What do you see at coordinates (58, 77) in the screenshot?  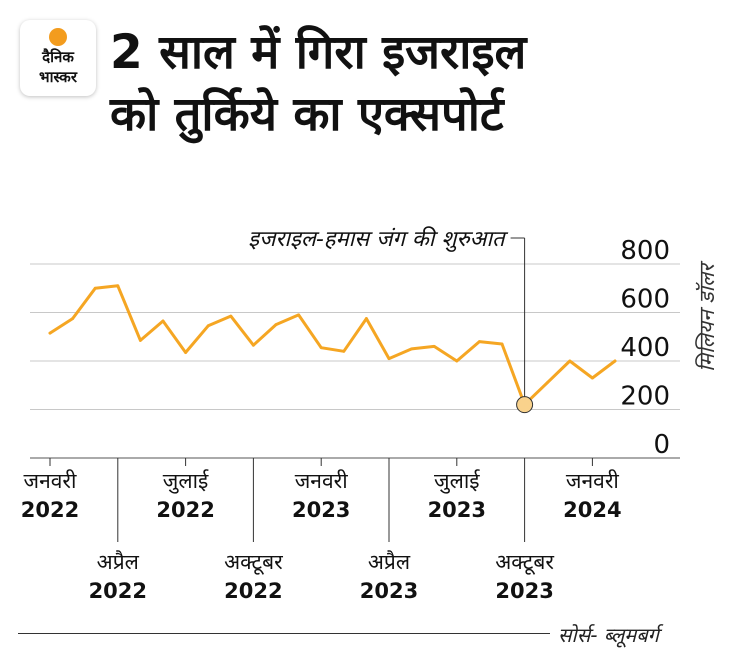 I see `logo-line2: भास्कर` at bounding box center [58, 77].